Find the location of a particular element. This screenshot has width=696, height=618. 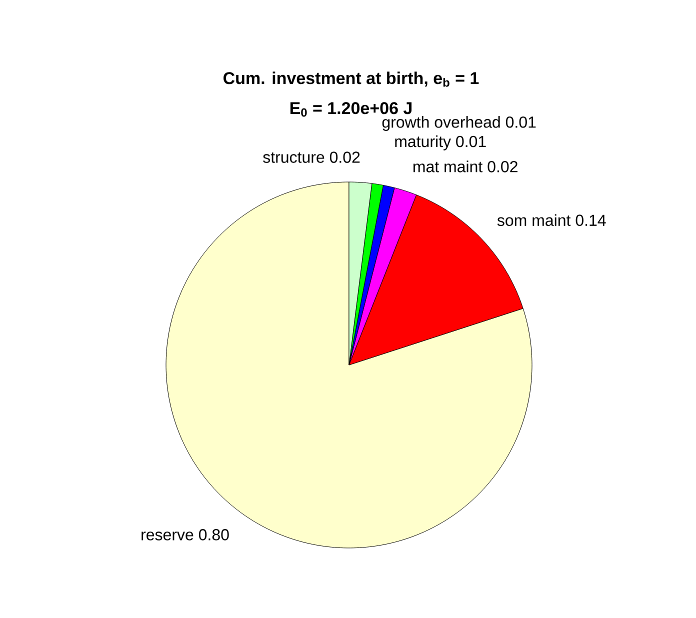

slice-label: mat maint is located at coordinates (448, 166).